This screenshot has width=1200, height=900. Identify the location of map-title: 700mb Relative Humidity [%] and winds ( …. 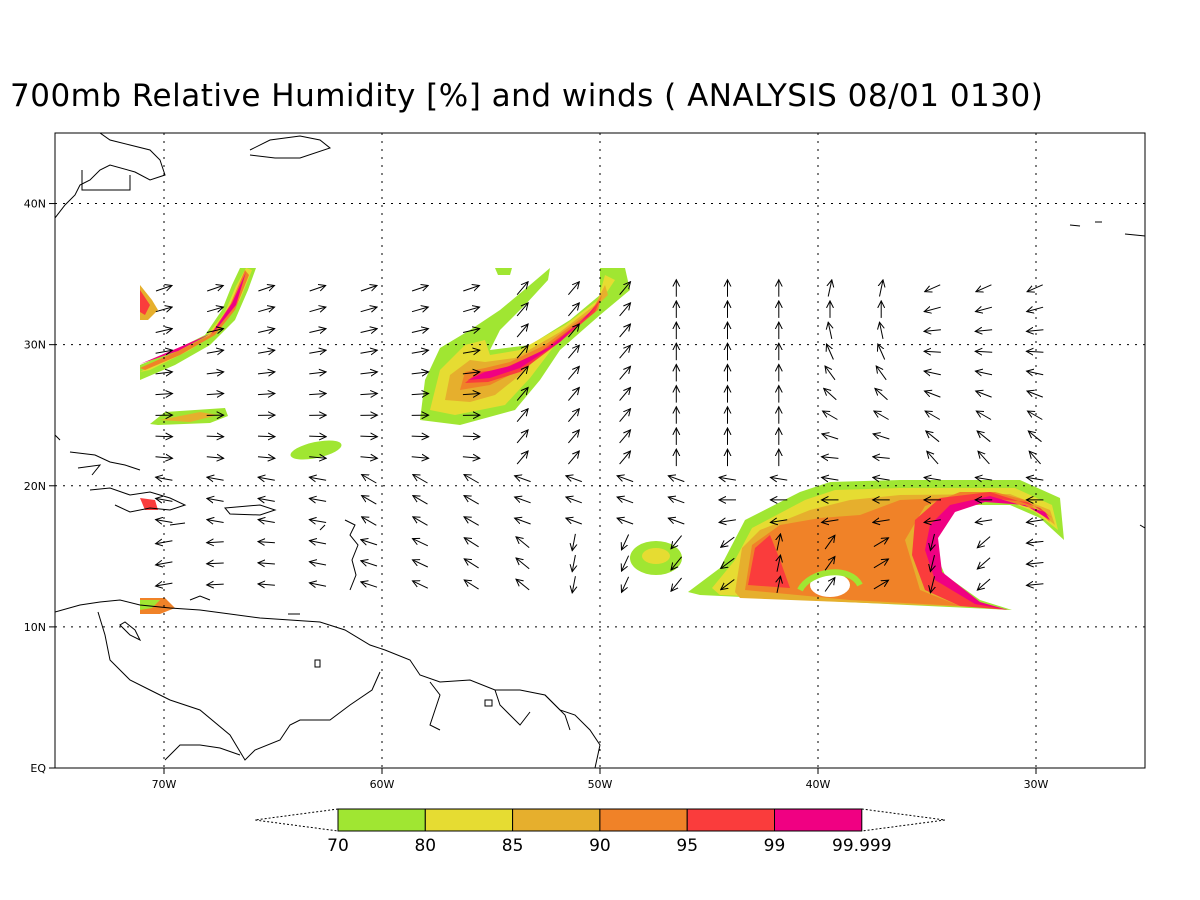
(527, 96).